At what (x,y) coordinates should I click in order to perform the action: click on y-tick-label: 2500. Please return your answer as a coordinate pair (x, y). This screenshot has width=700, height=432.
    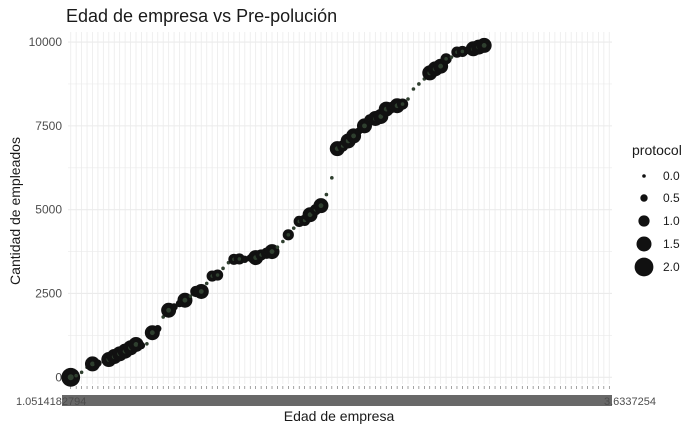
    Looking at the image, I should click on (48, 293).